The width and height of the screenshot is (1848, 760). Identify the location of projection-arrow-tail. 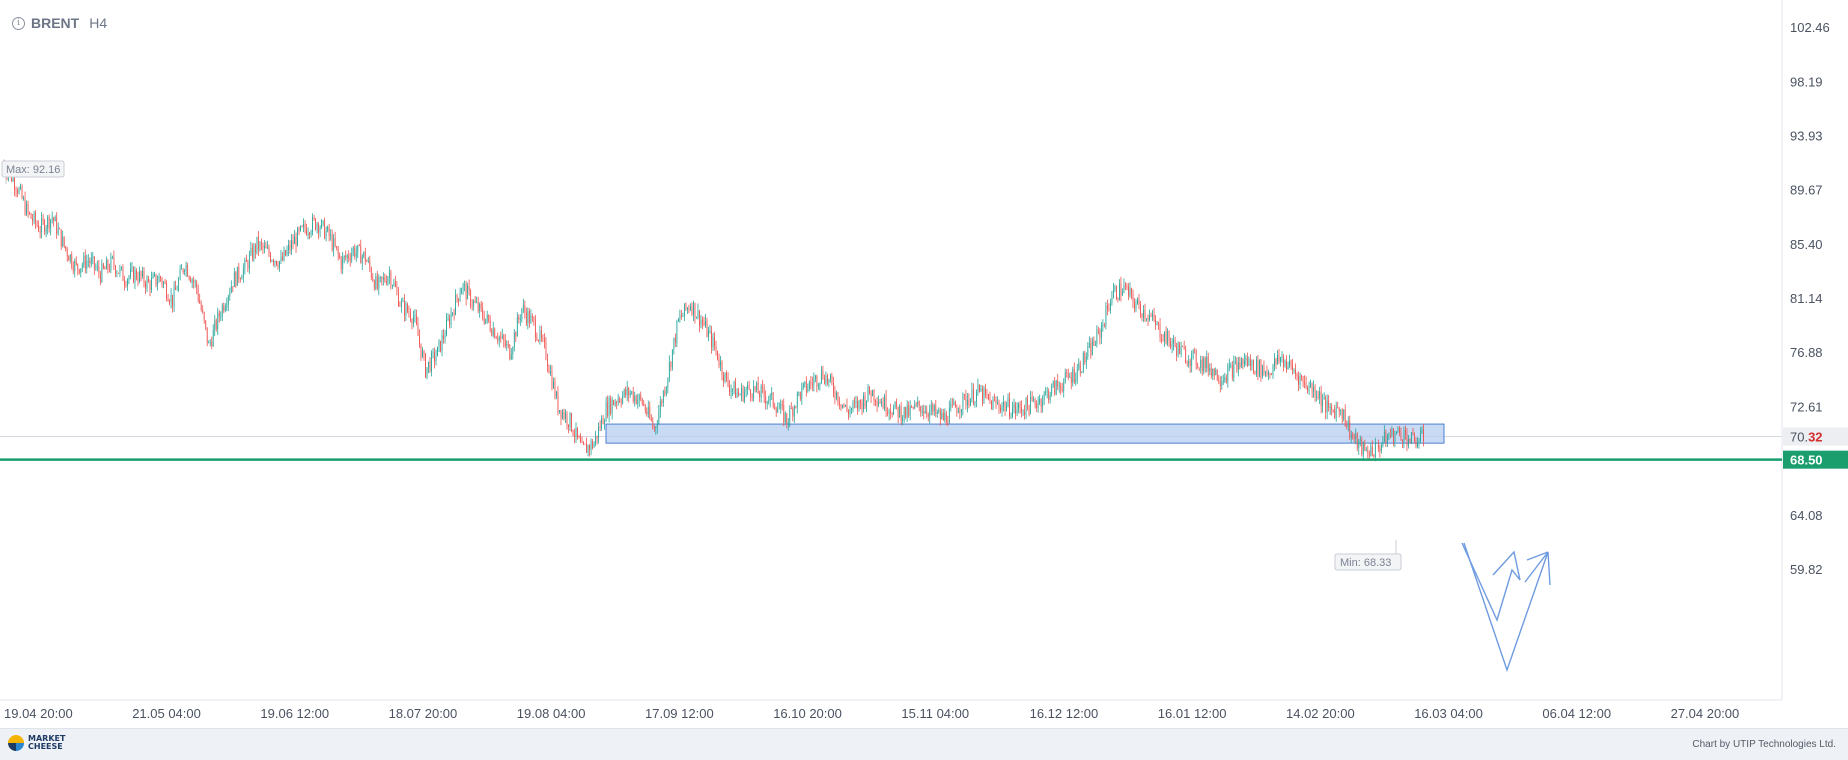
(1549, 568).